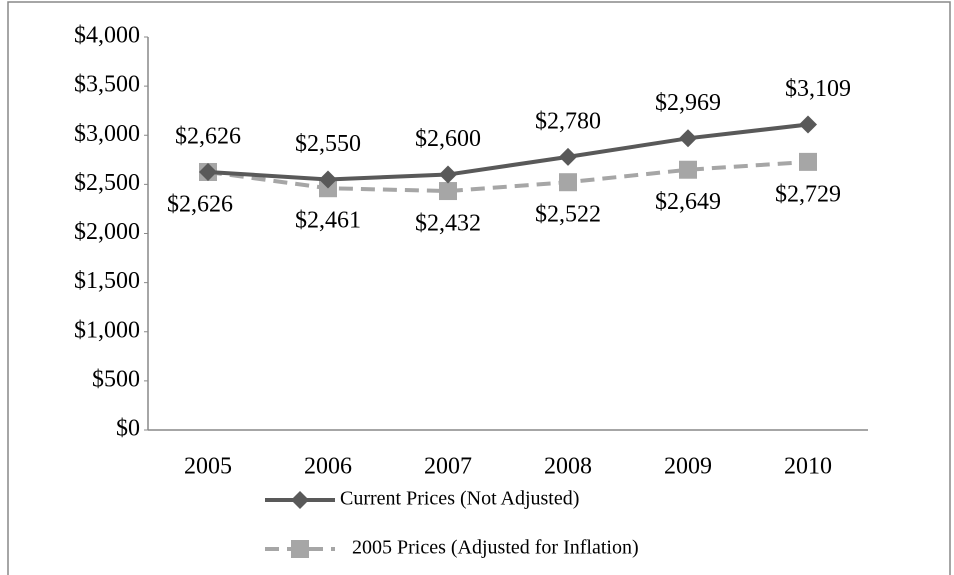 This screenshot has height=575, width=954. Describe the element at coordinates (568, 215) in the screenshot. I see `data-label: $2,522` at that location.